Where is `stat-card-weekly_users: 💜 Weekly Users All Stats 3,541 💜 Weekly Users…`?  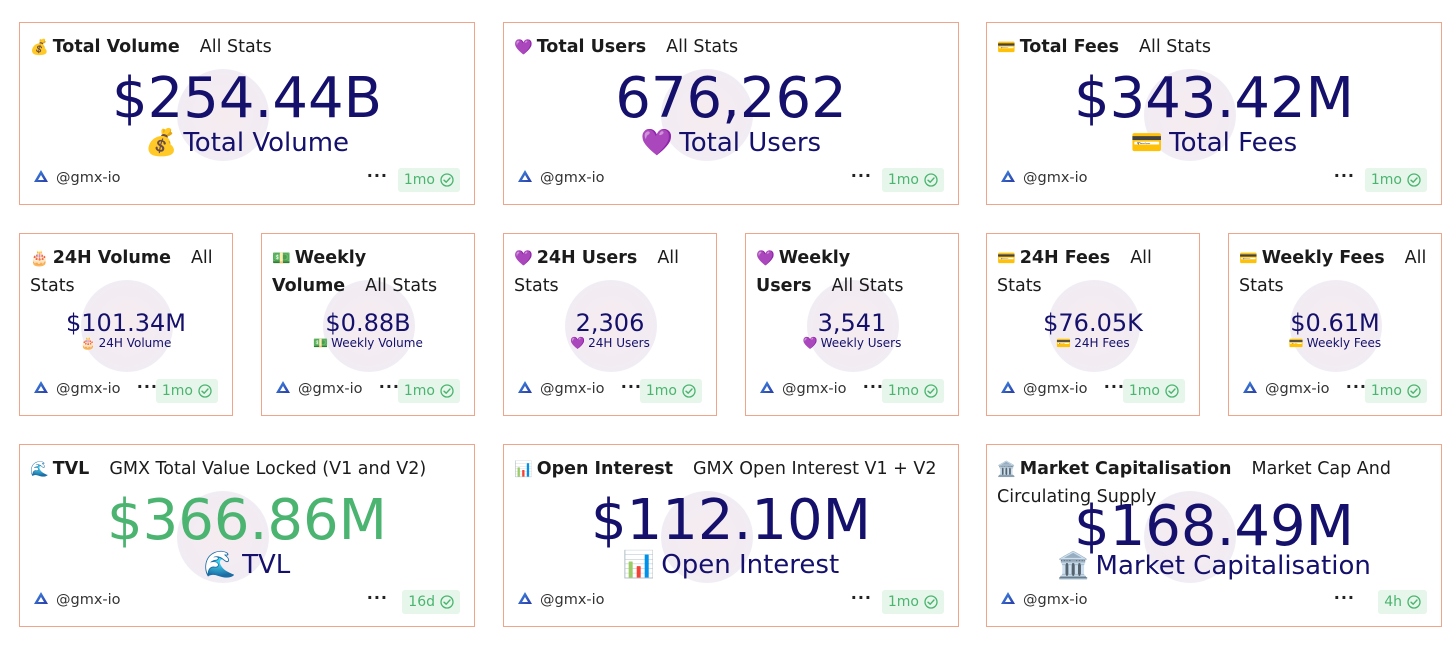 stat-card-weekly_users: 💜 Weekly Users All Stats 3,541 💜 Weekly Users… is located at coordinates (852, 324).